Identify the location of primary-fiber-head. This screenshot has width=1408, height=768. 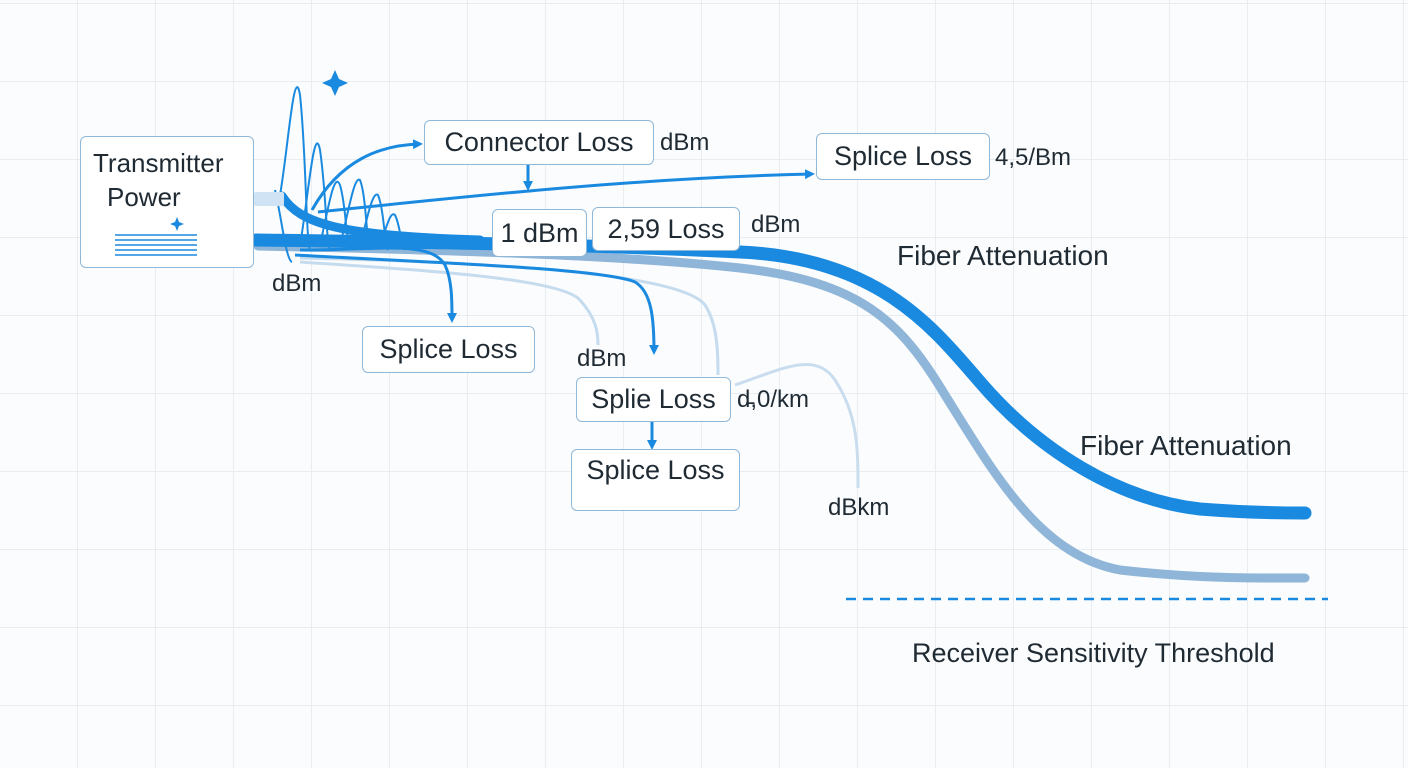
(381, 218).